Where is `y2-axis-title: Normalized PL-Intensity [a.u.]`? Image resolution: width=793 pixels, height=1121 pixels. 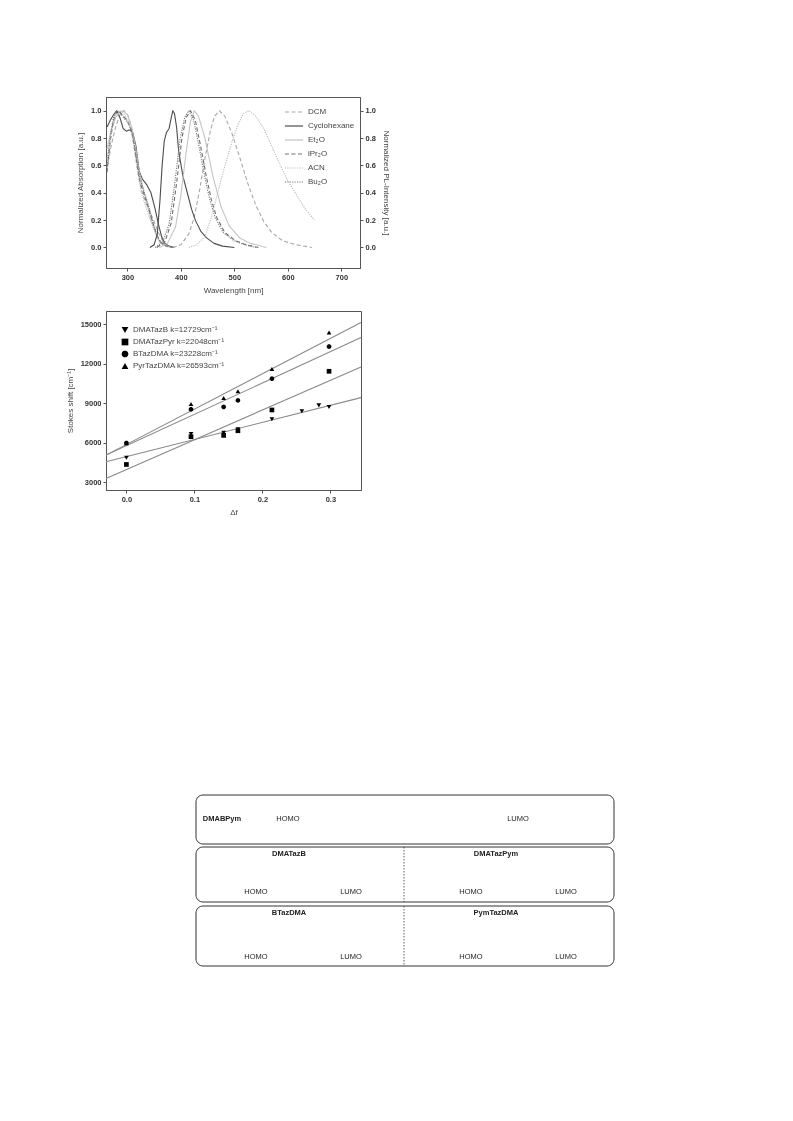 y2-axis-title: Normalized PL-Intensity [a.u.] is located at coordinates (386, 183).